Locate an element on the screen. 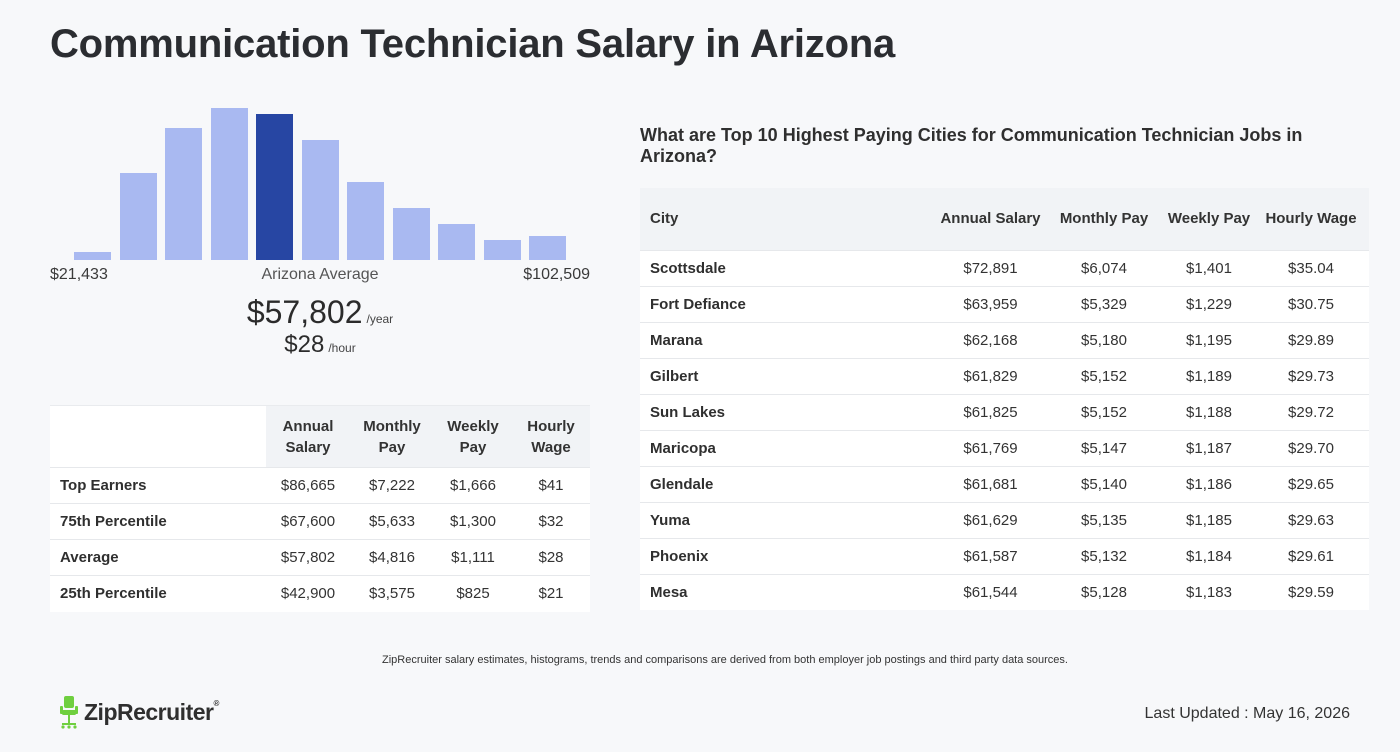 The width and height of the screenshot is (1400, 752). table-row: Mesa $61,544 $5,128 $1,183 $29.59 is located at coordinates (1004, 591).